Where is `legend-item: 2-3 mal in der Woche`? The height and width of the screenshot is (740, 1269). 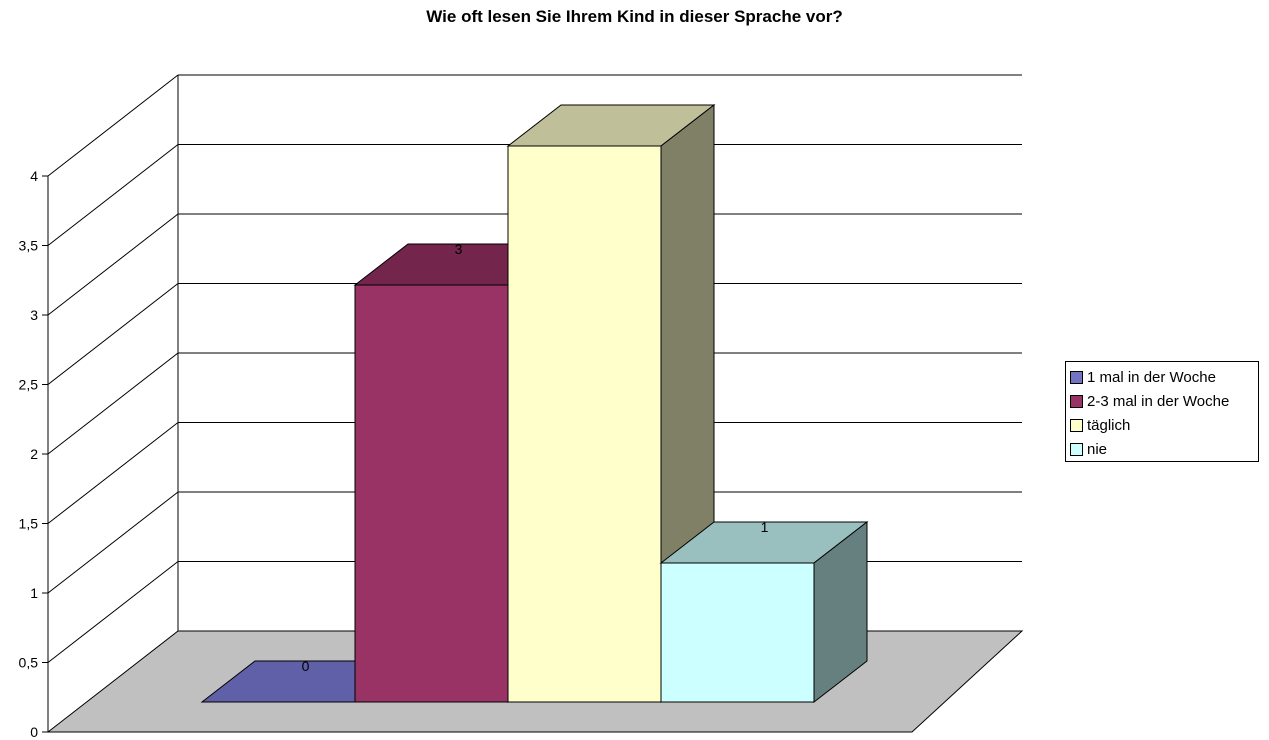
legend-item: 2-3 mal in der Woche is located at coordinates (1164, 401).